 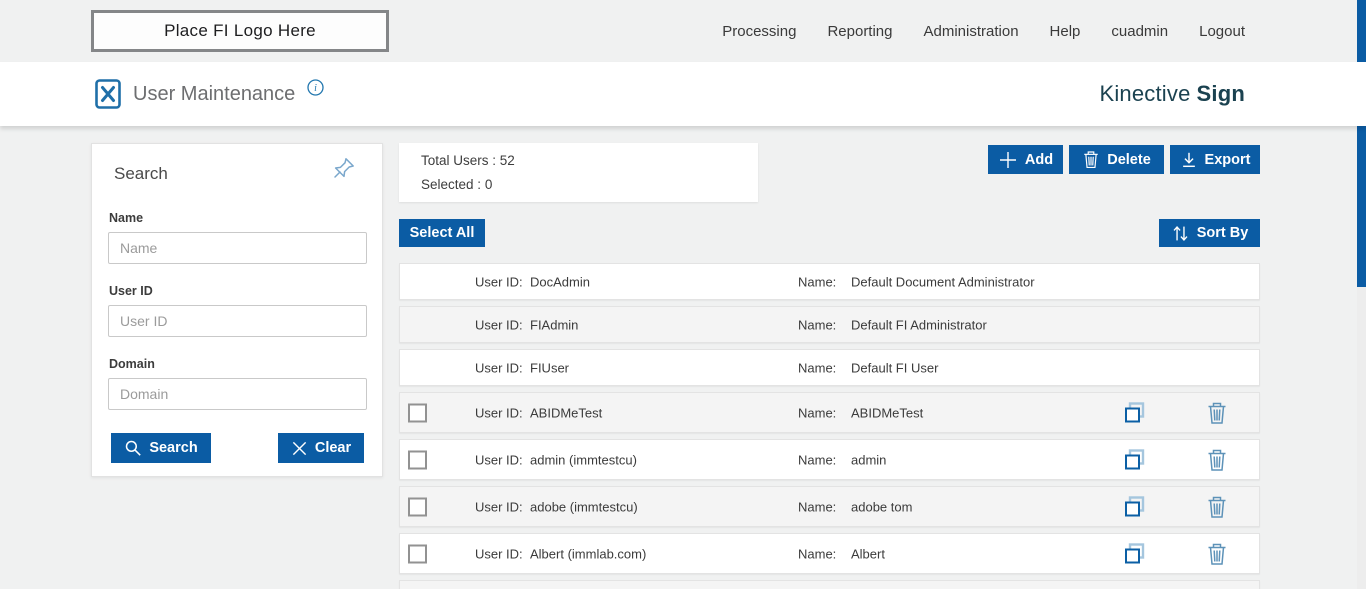 I want to click on page-scrollbar-track, so click(x=1361, y=294).